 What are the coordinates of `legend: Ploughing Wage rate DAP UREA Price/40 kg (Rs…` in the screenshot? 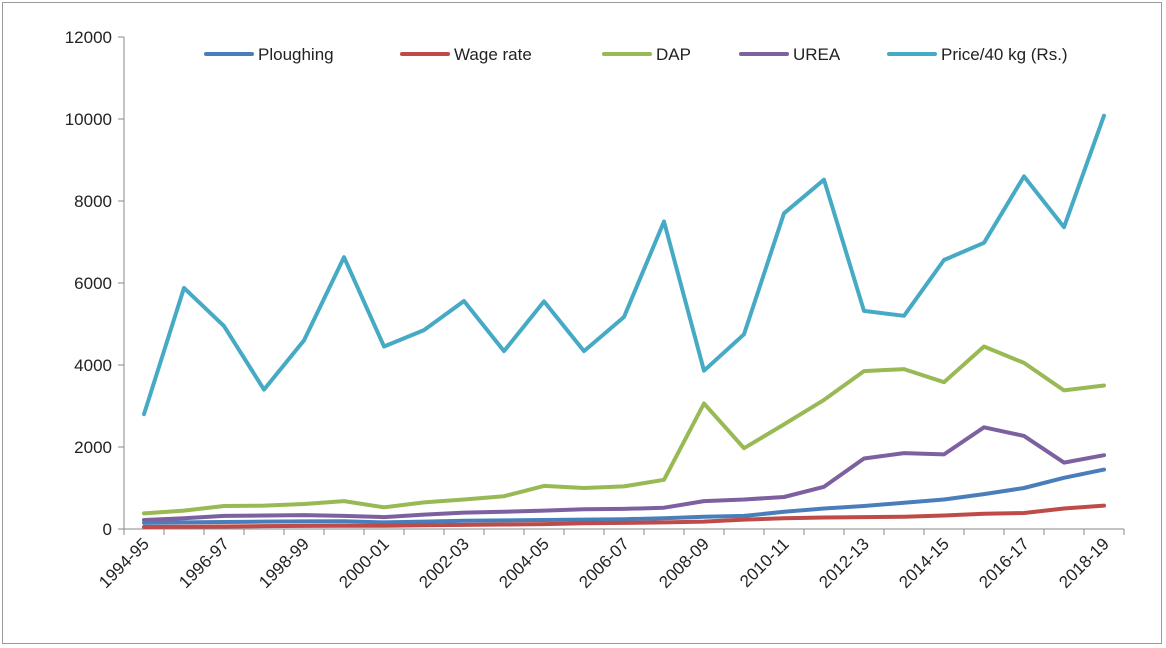 It's located at (636, 54).